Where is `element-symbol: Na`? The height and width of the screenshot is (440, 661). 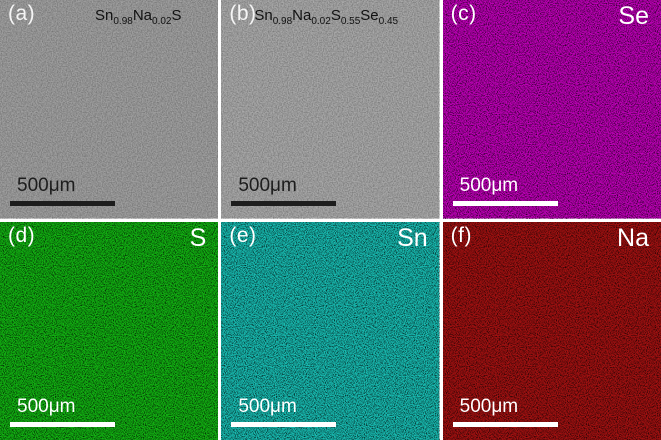 element-symbol: Na is located at coordinates (633, 237).